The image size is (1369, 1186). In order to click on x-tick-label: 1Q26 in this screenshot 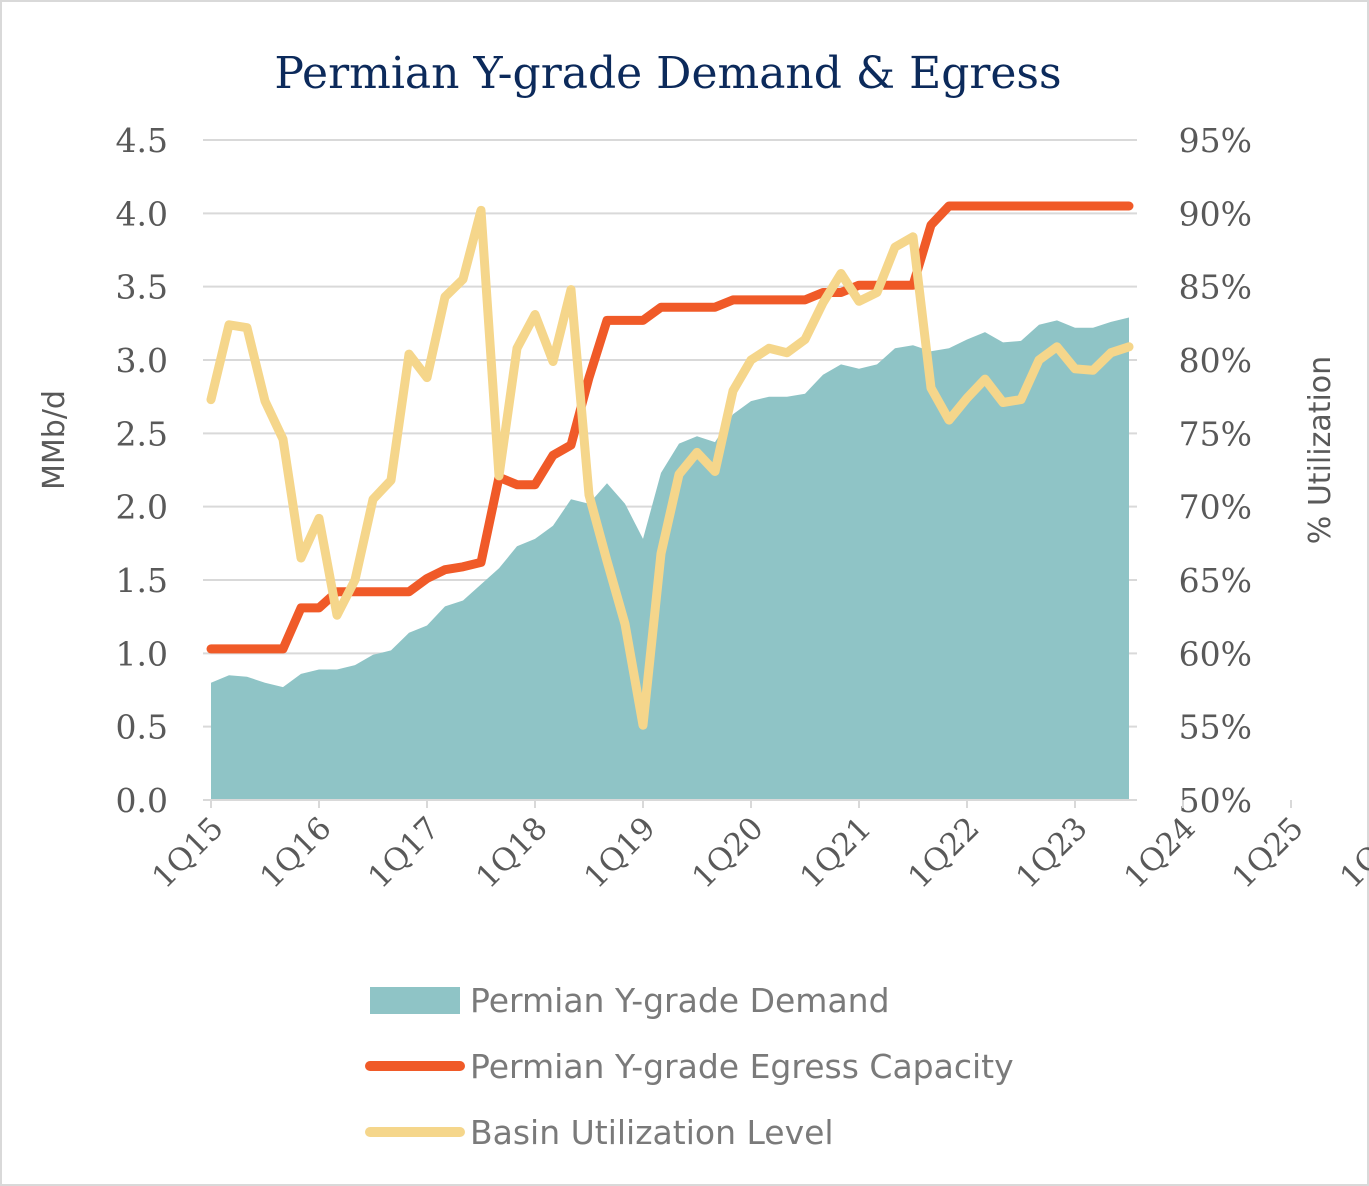, I will do `click(1351, 852)`.